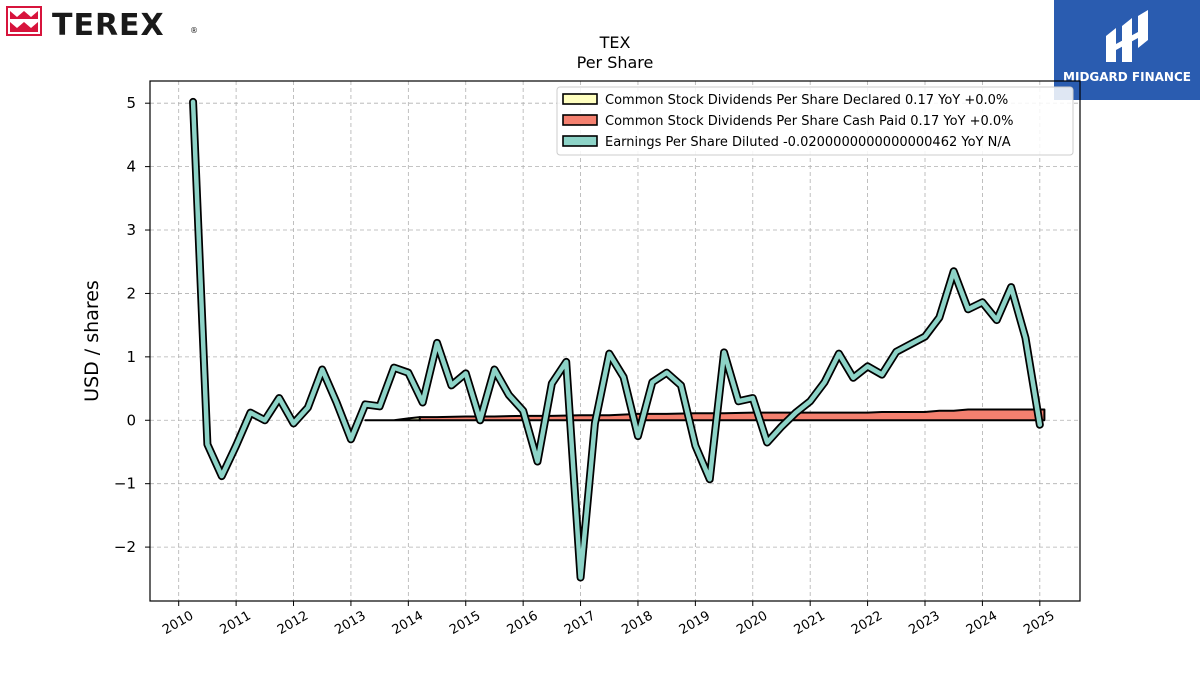 This screenshot has height=675, width=1200. What do you see at coordinates (125, 484) in the screenshot?
I see `y-tick-label: −1` at bounding box center [125, 484].